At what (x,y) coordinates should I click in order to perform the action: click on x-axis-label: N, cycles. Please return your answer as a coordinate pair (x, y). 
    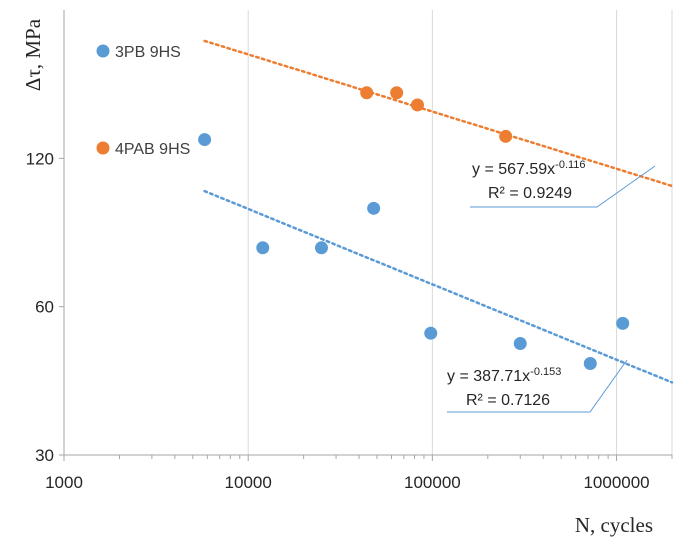
    Looking at the image, I should click on (614, 525).